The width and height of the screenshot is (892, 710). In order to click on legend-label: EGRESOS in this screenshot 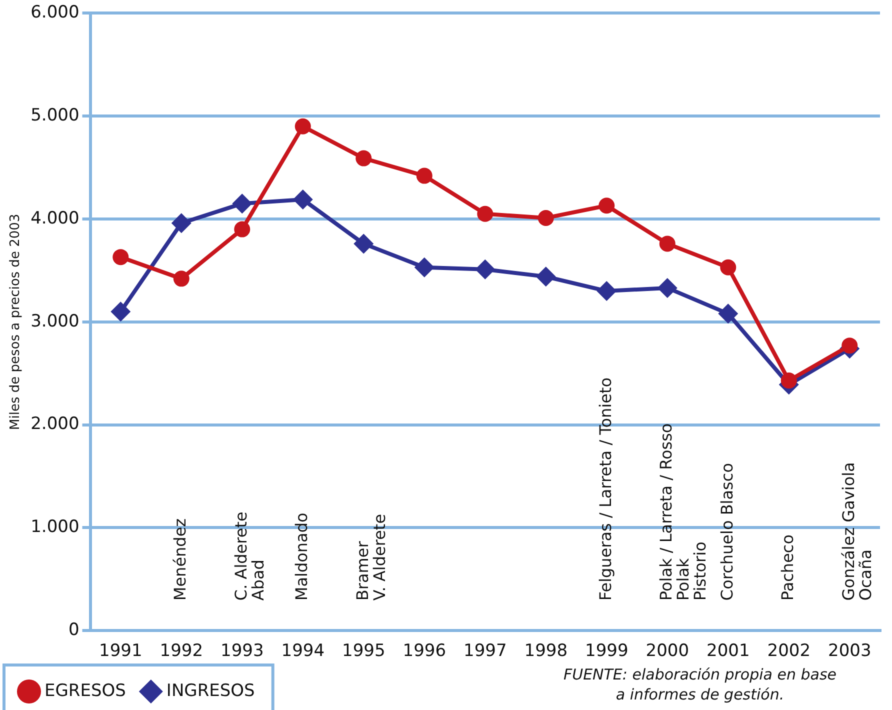, I will do `click(85, 690)`.